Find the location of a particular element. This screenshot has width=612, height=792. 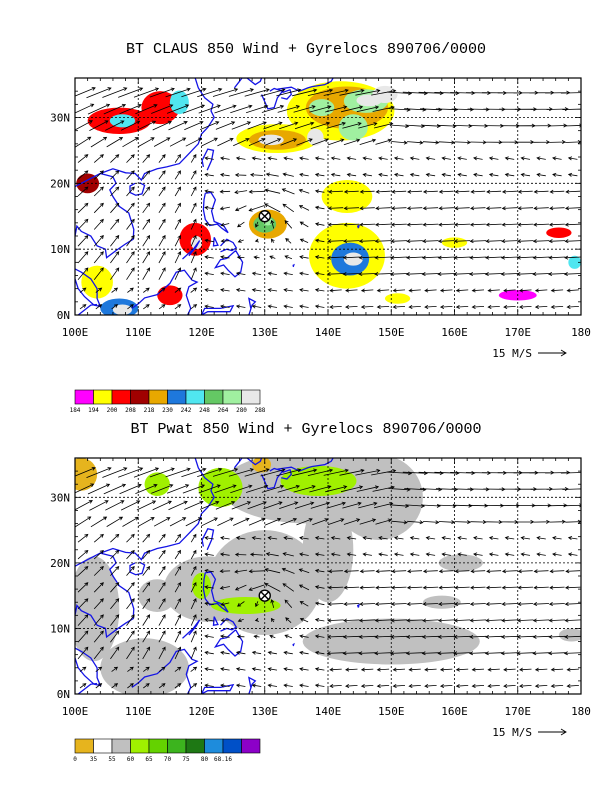

x-tick-label: 150E is located at coordinates (391, 332).